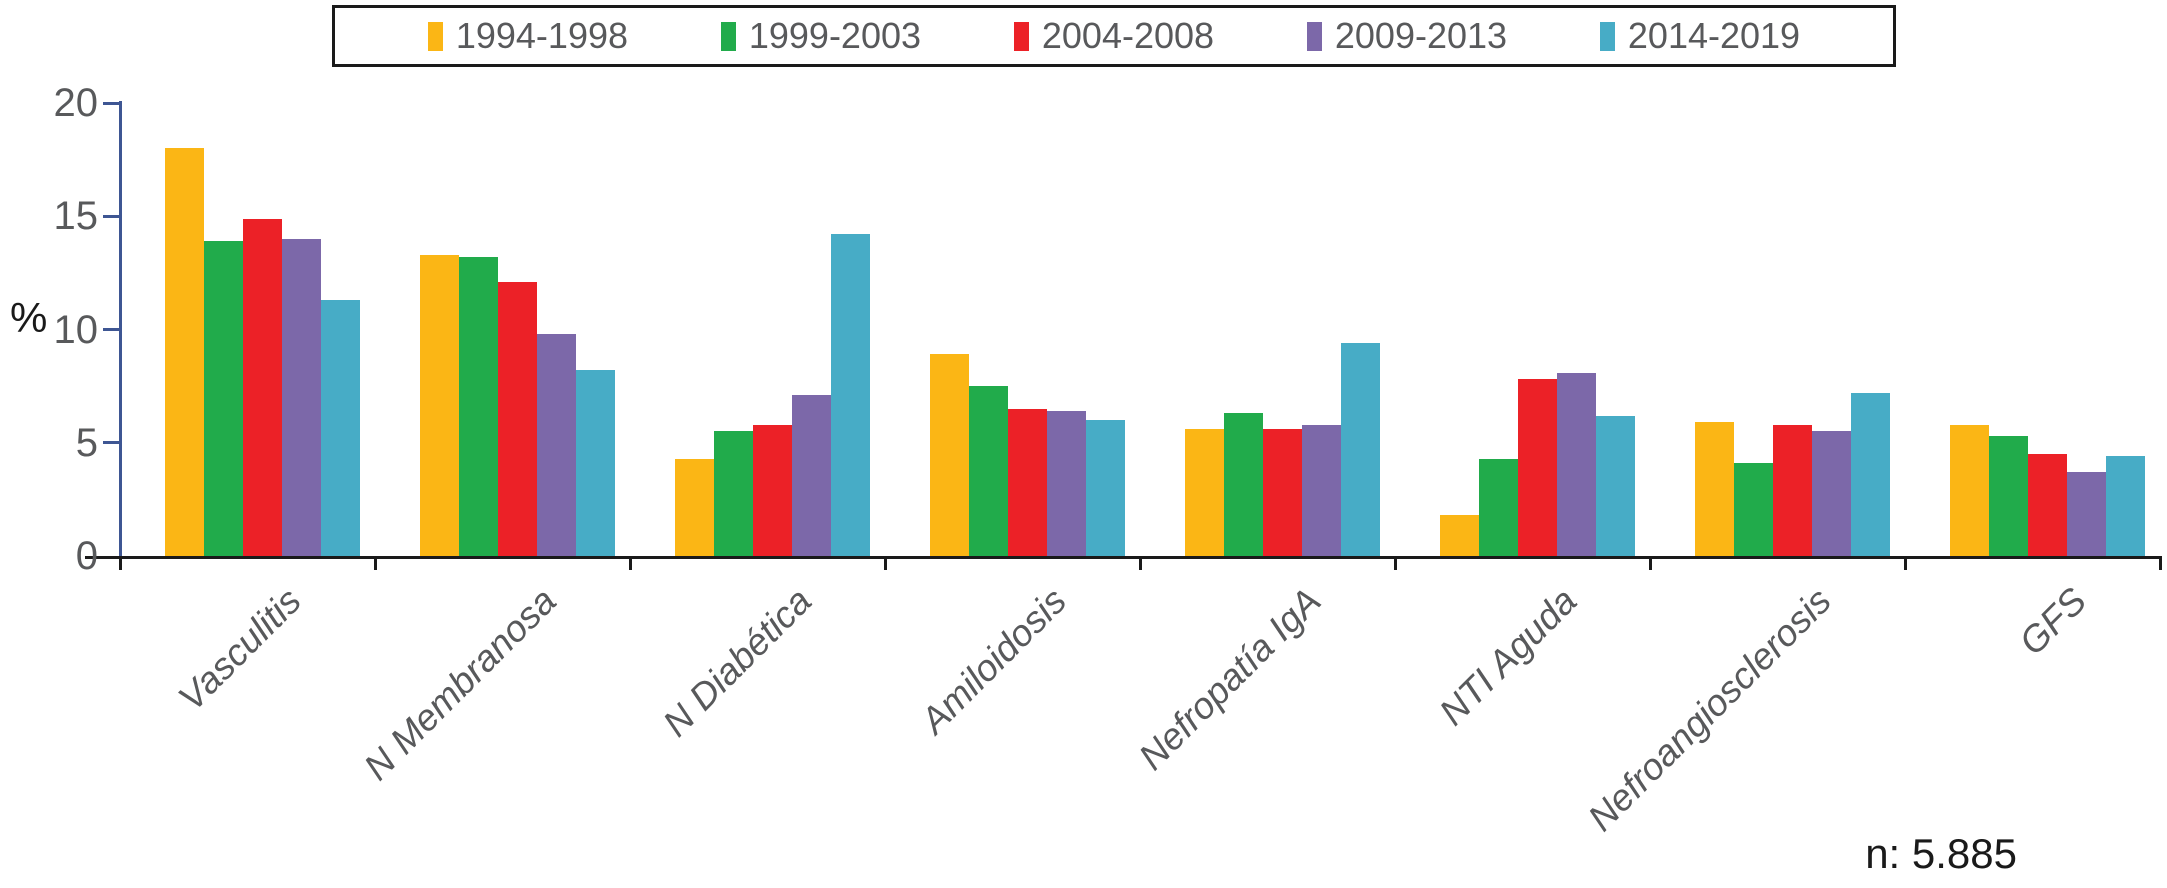 This screenshot has width=2167, height=888. Describe the element at coordinates (239, 649) in the screenshot. I see `x-category-label: Vasculitis` at that location.